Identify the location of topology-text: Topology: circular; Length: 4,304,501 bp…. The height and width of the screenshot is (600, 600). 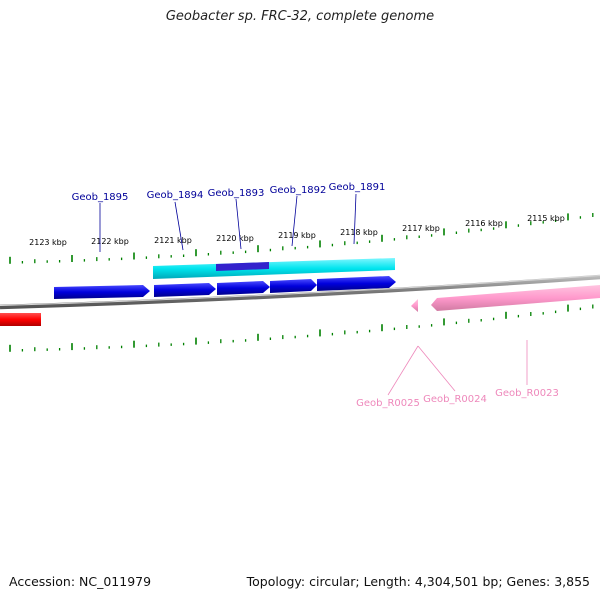
(418, 581).